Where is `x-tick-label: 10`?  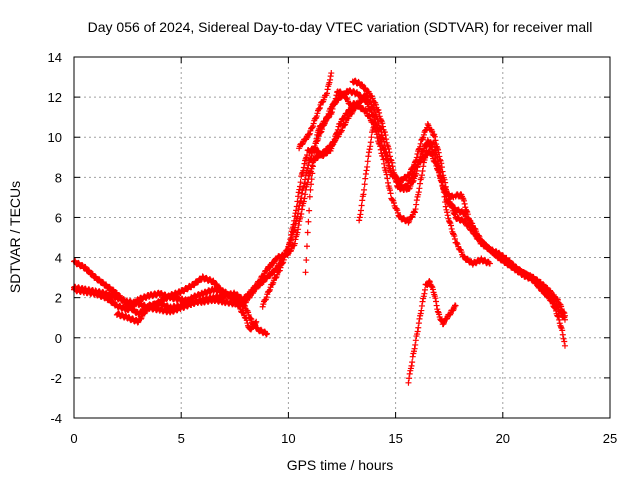
x-tick-label: 10 is located at coordinates (288, 438).